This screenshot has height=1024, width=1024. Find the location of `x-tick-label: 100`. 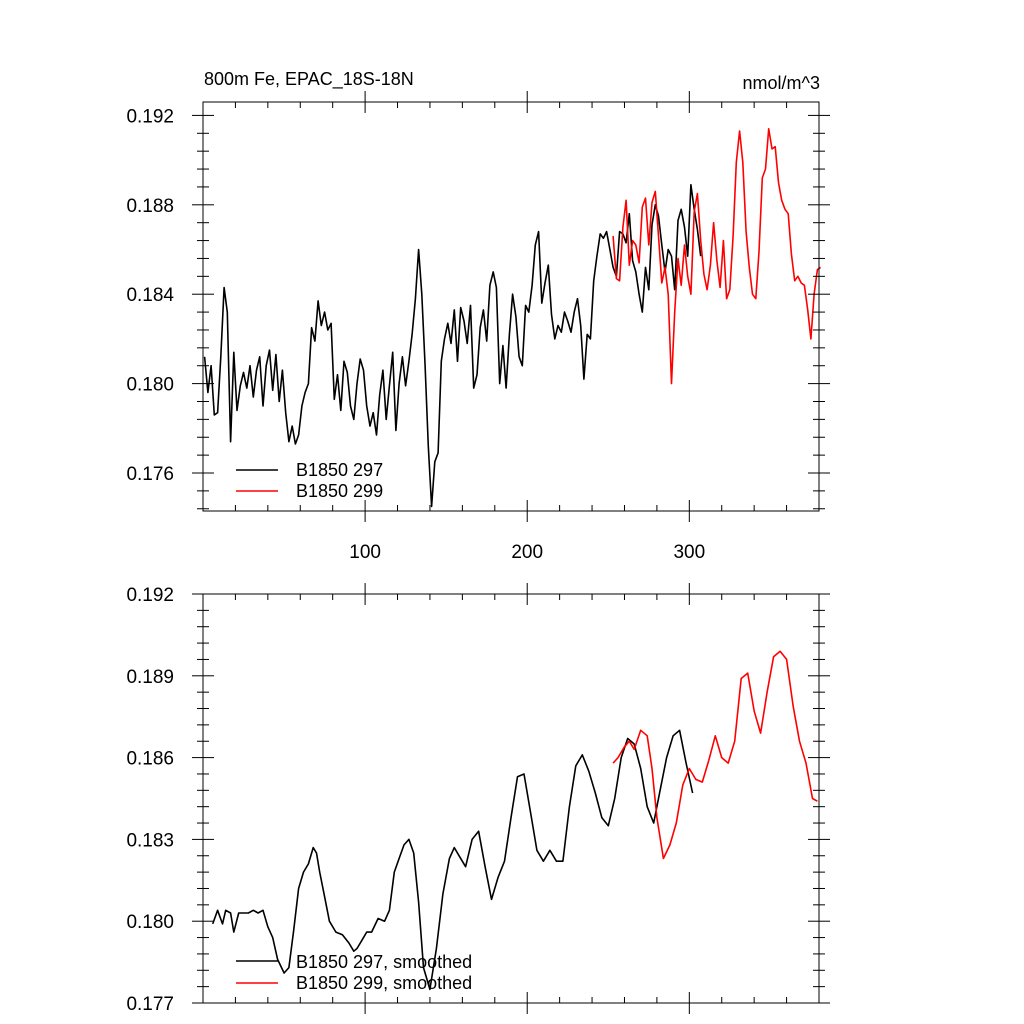

x-tick-label: 100 is located at coordinates (365, 552).